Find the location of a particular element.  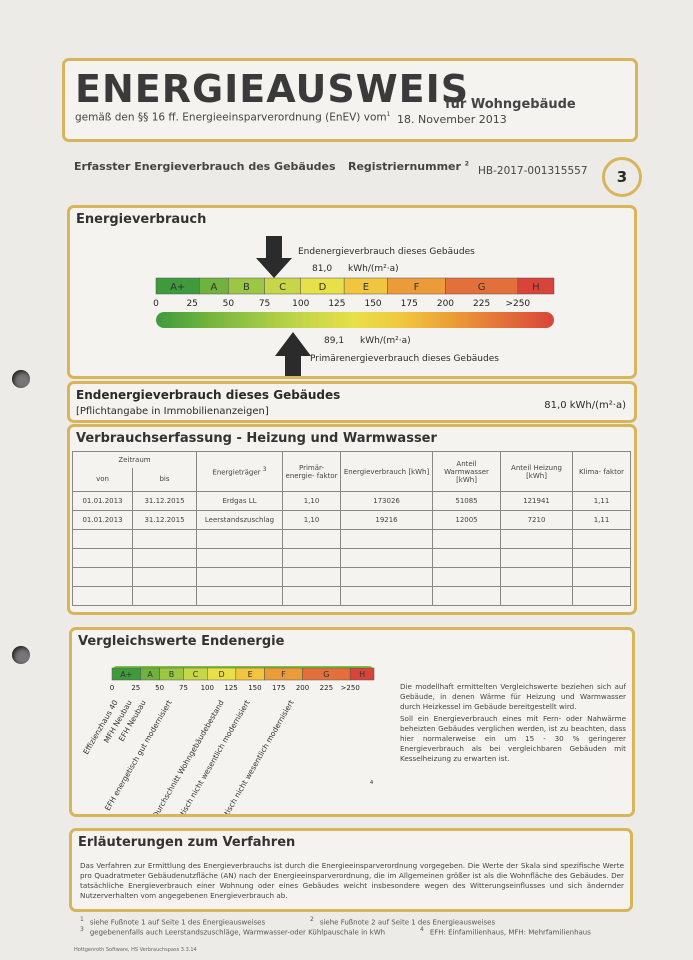

header-cell: Zeitraum is located at coordinates (134, 459).